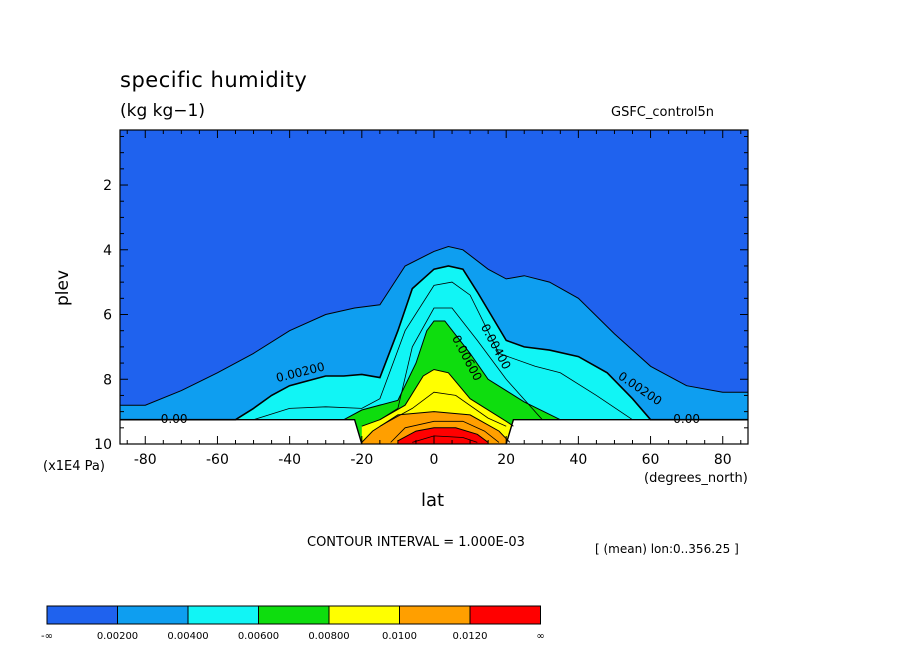 This screenshot has height=658, width=904. What do you see at coordinates (399, 636) in the screenshot?
I see `colorbar-label: 0.0100` at bounding box center [399, 636].